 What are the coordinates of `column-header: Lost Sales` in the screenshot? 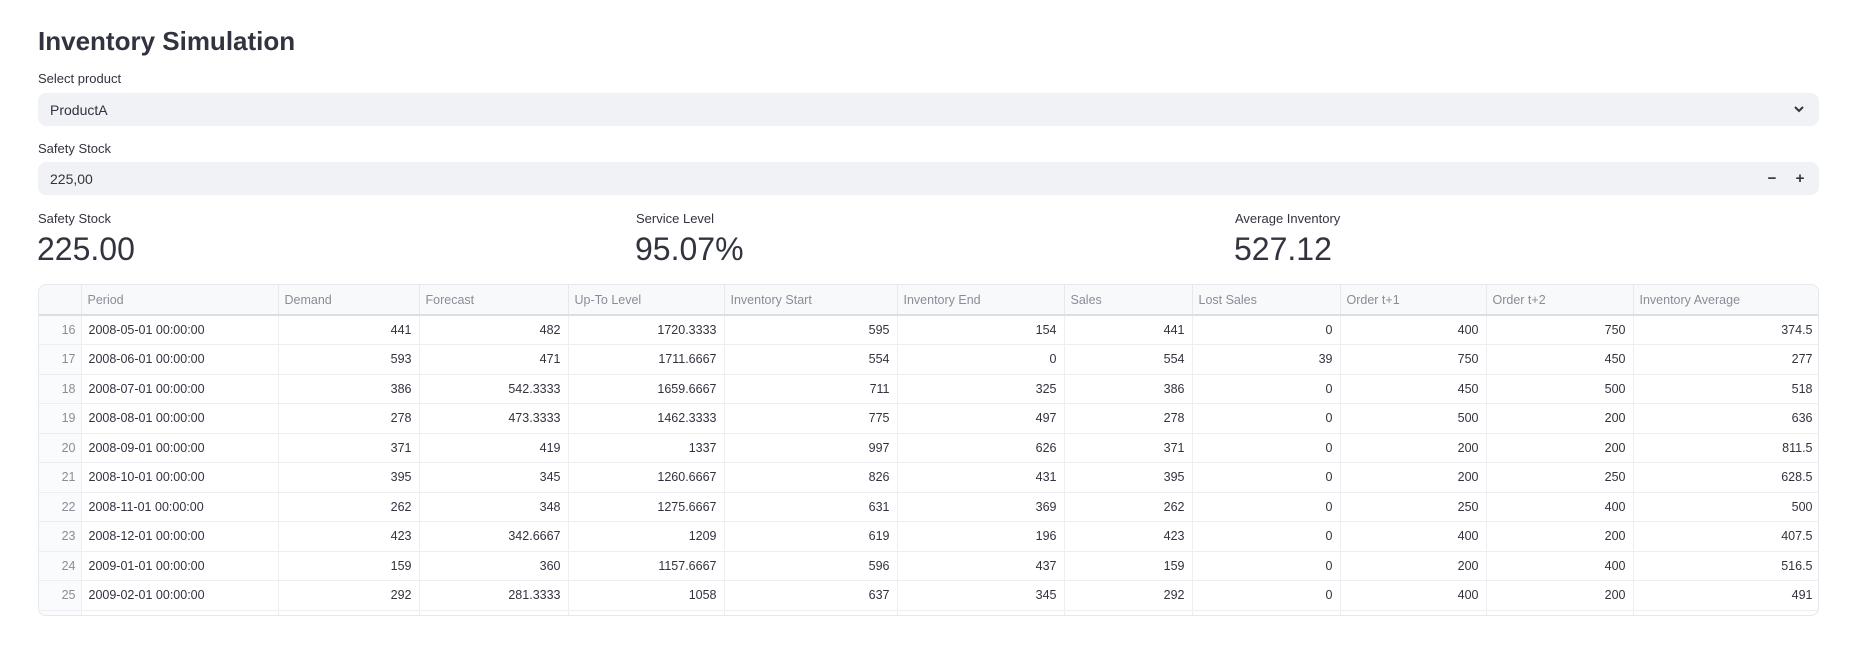 It's located at (1266, 300).